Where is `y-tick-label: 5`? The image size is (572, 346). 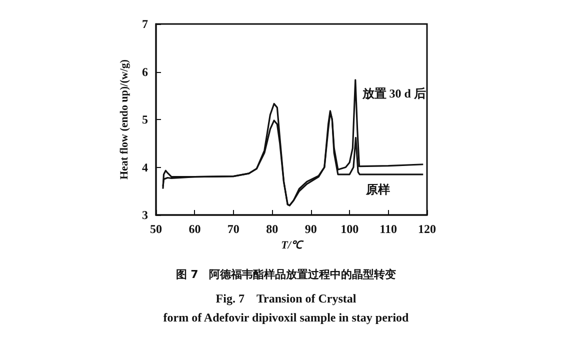
y-tick-label: 5 is located at coordinates (145, 119).